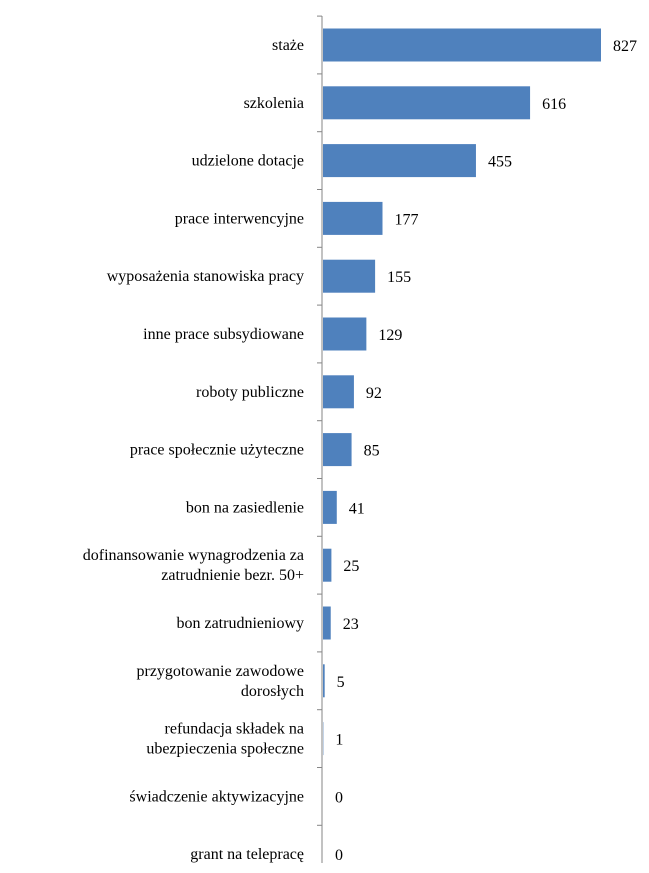 The image size is (649, 873). What do you see at coordinates (399, 277) in the screenshot?
I see `data-label: 155` at bounding box center [399, 277].